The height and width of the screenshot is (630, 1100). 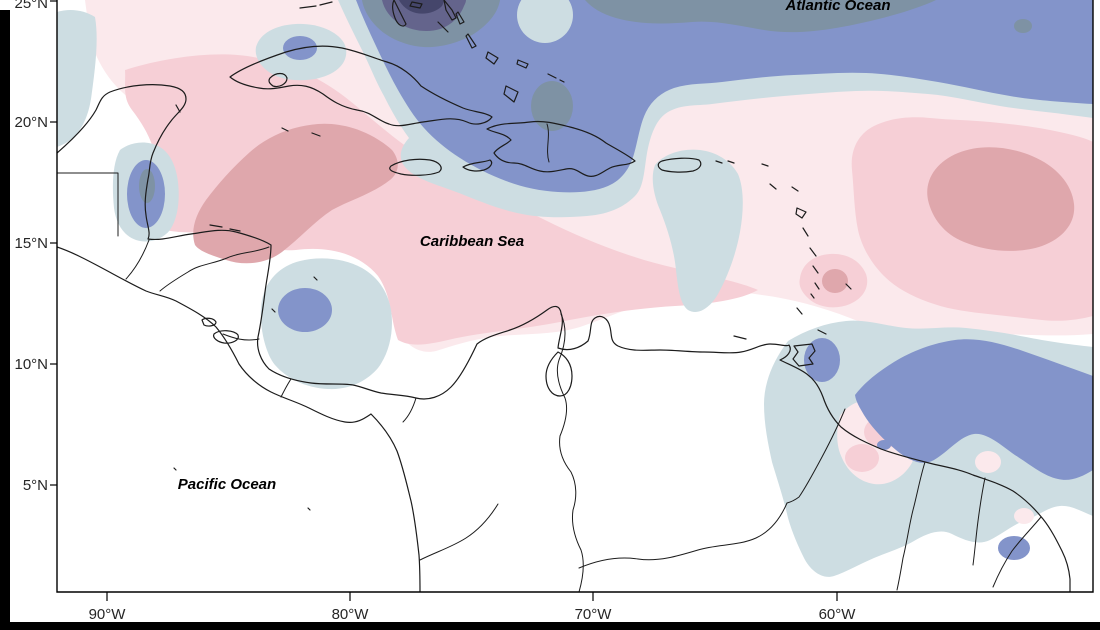 What do you see at coordinates (108, 614) in the screenshot?
I see `x-label-90w: 90°W` at bounding box center [108, 614].